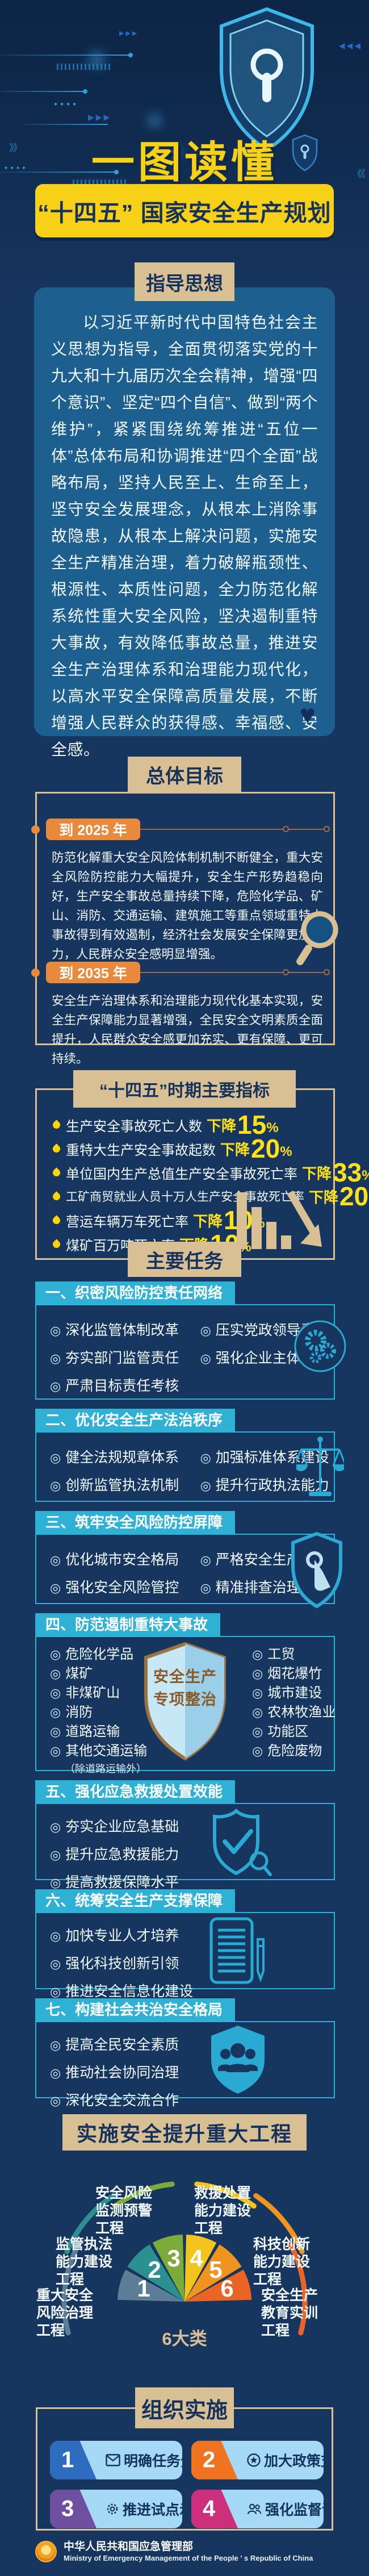  I want to click on fan-chart-svg: 1 2 3 4 5 6, so click(184, 2258).